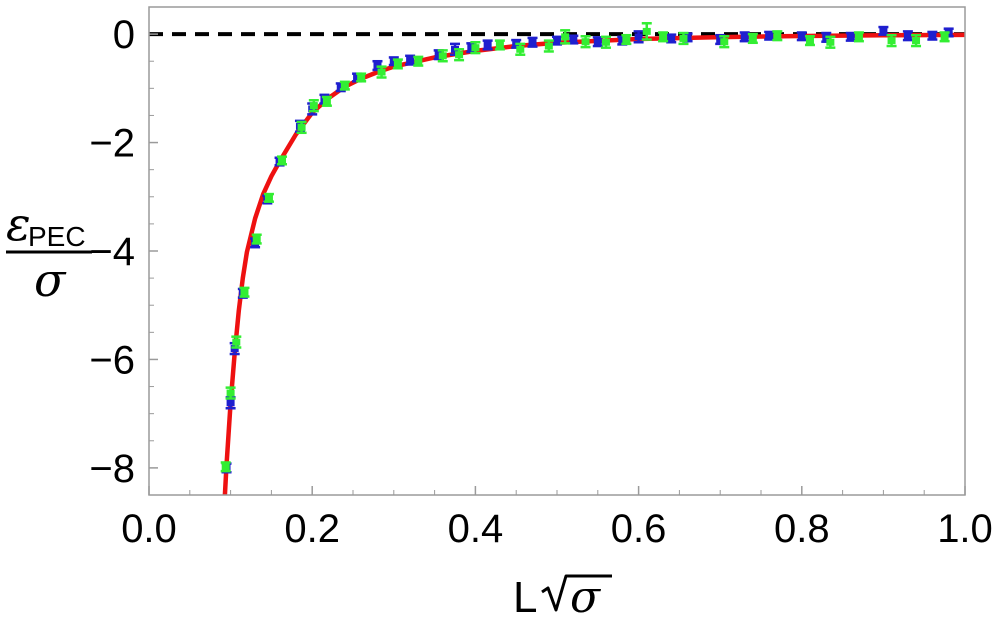  Describe the element at coordinates (57, 236) in the screenshot. I see `y-axis-label-subscript: PEC` at that location.